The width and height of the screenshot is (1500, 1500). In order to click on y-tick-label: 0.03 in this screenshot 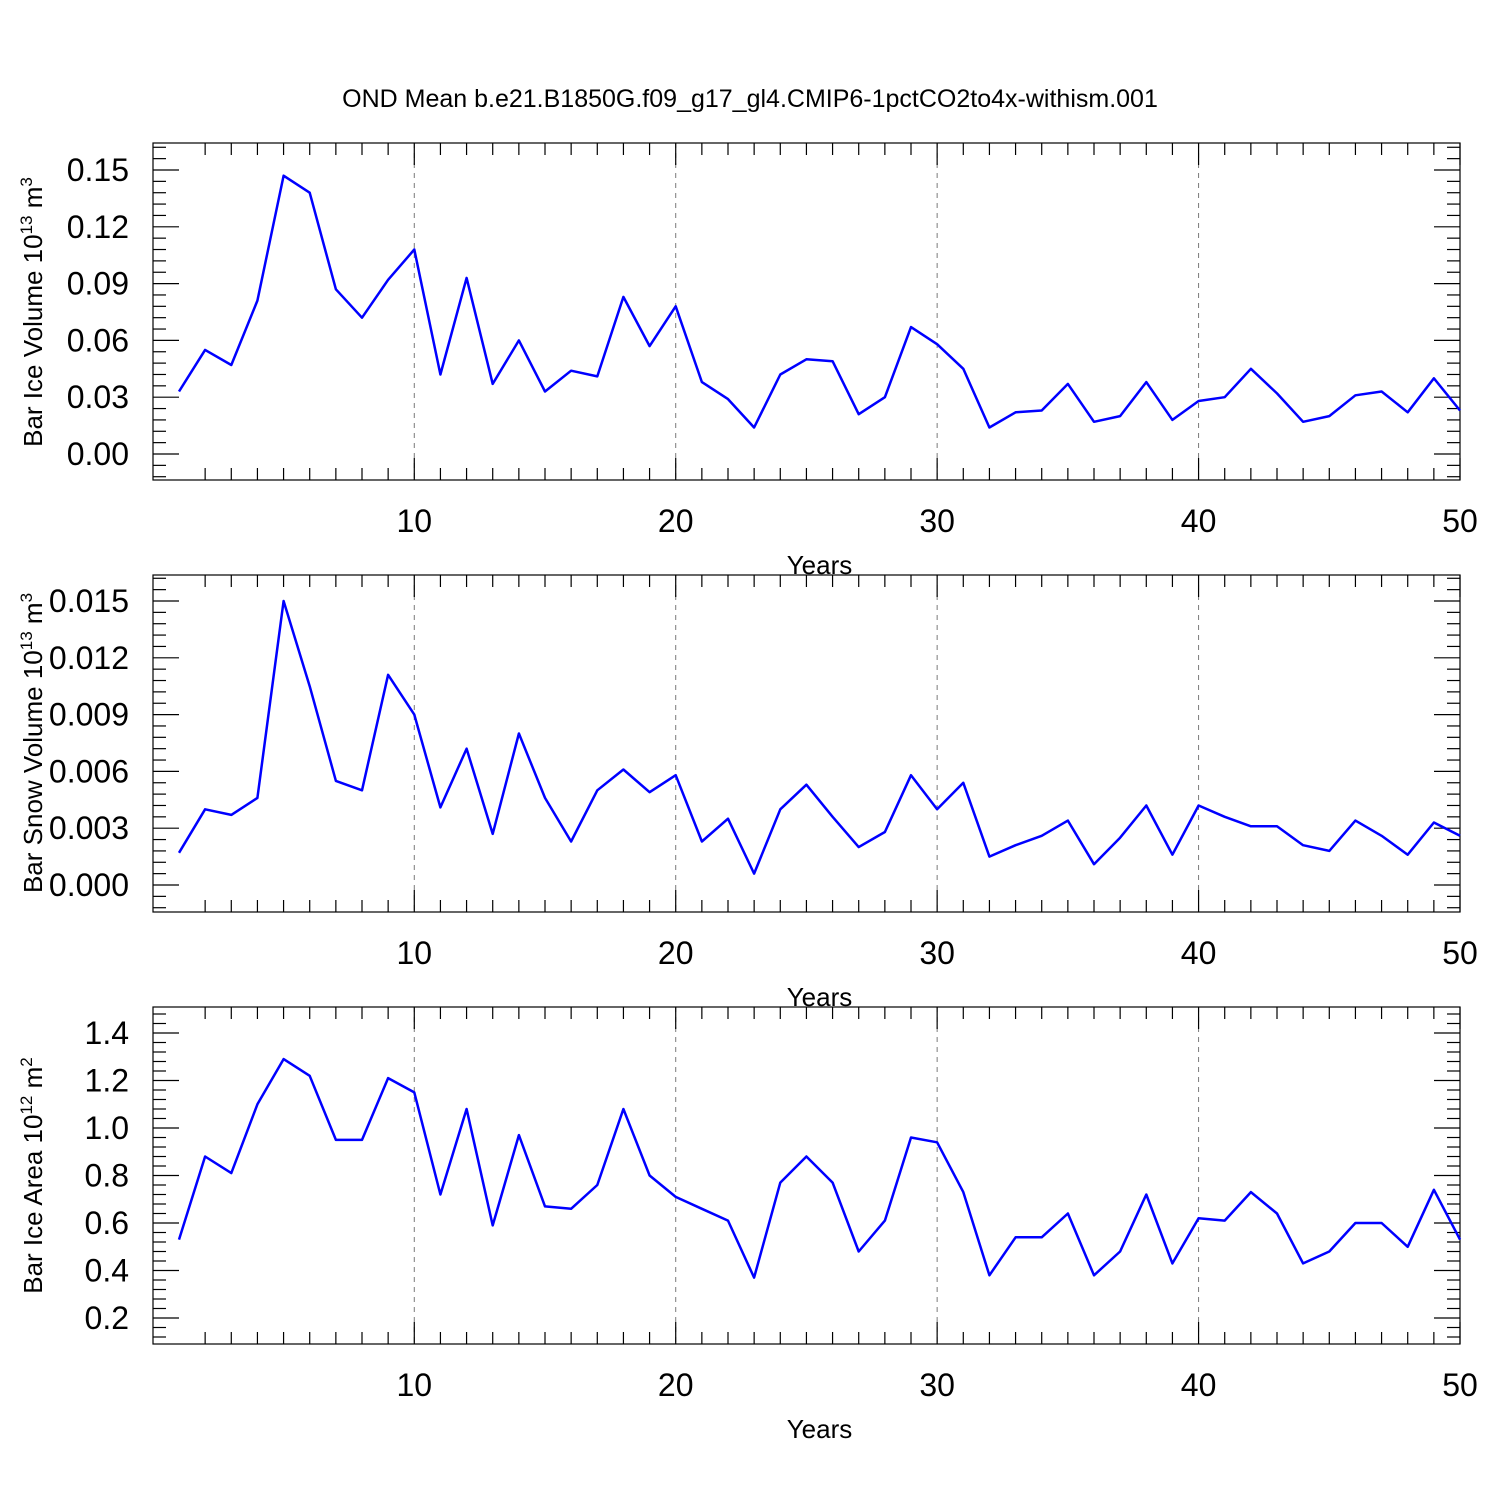, I will do `click(98, 397)`.